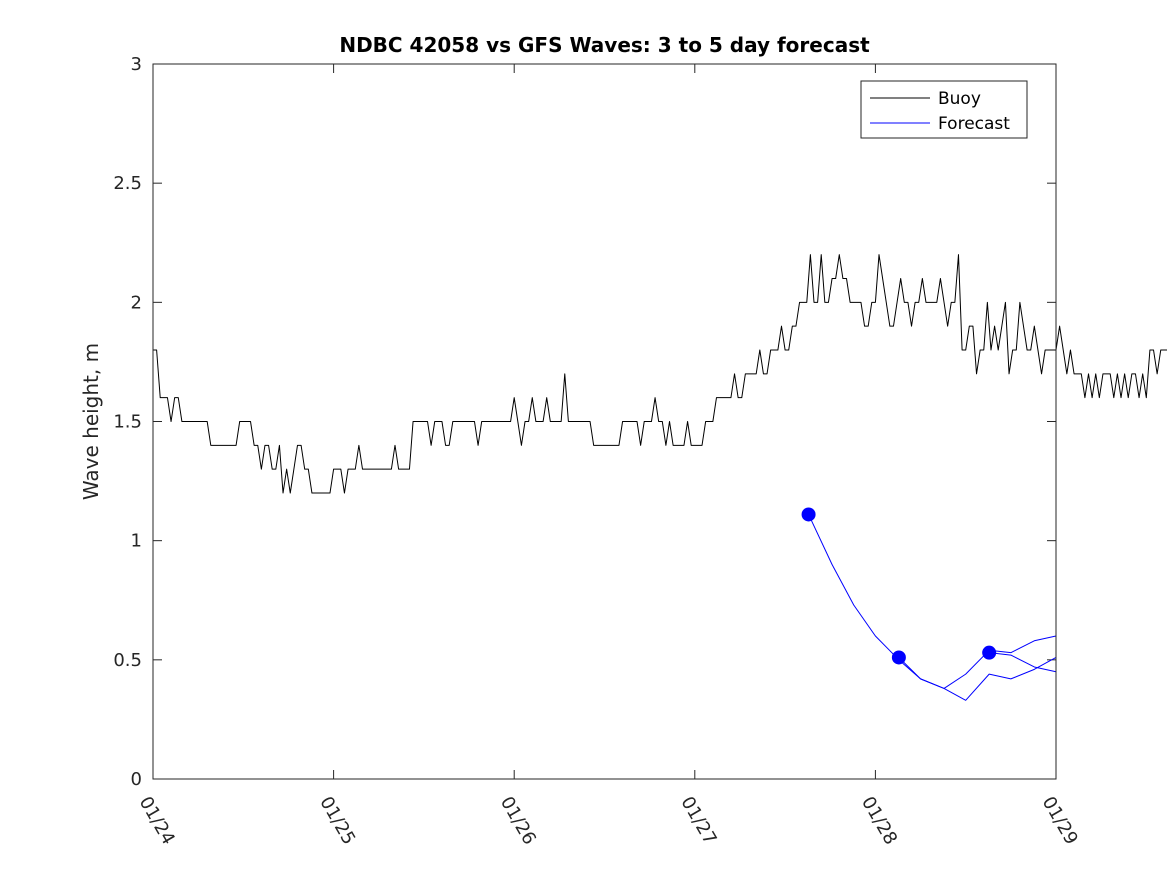  Describe the element at coordinates (91, 421) in the screenshot. I see `y-axis-title: Wave height, m` at that location.